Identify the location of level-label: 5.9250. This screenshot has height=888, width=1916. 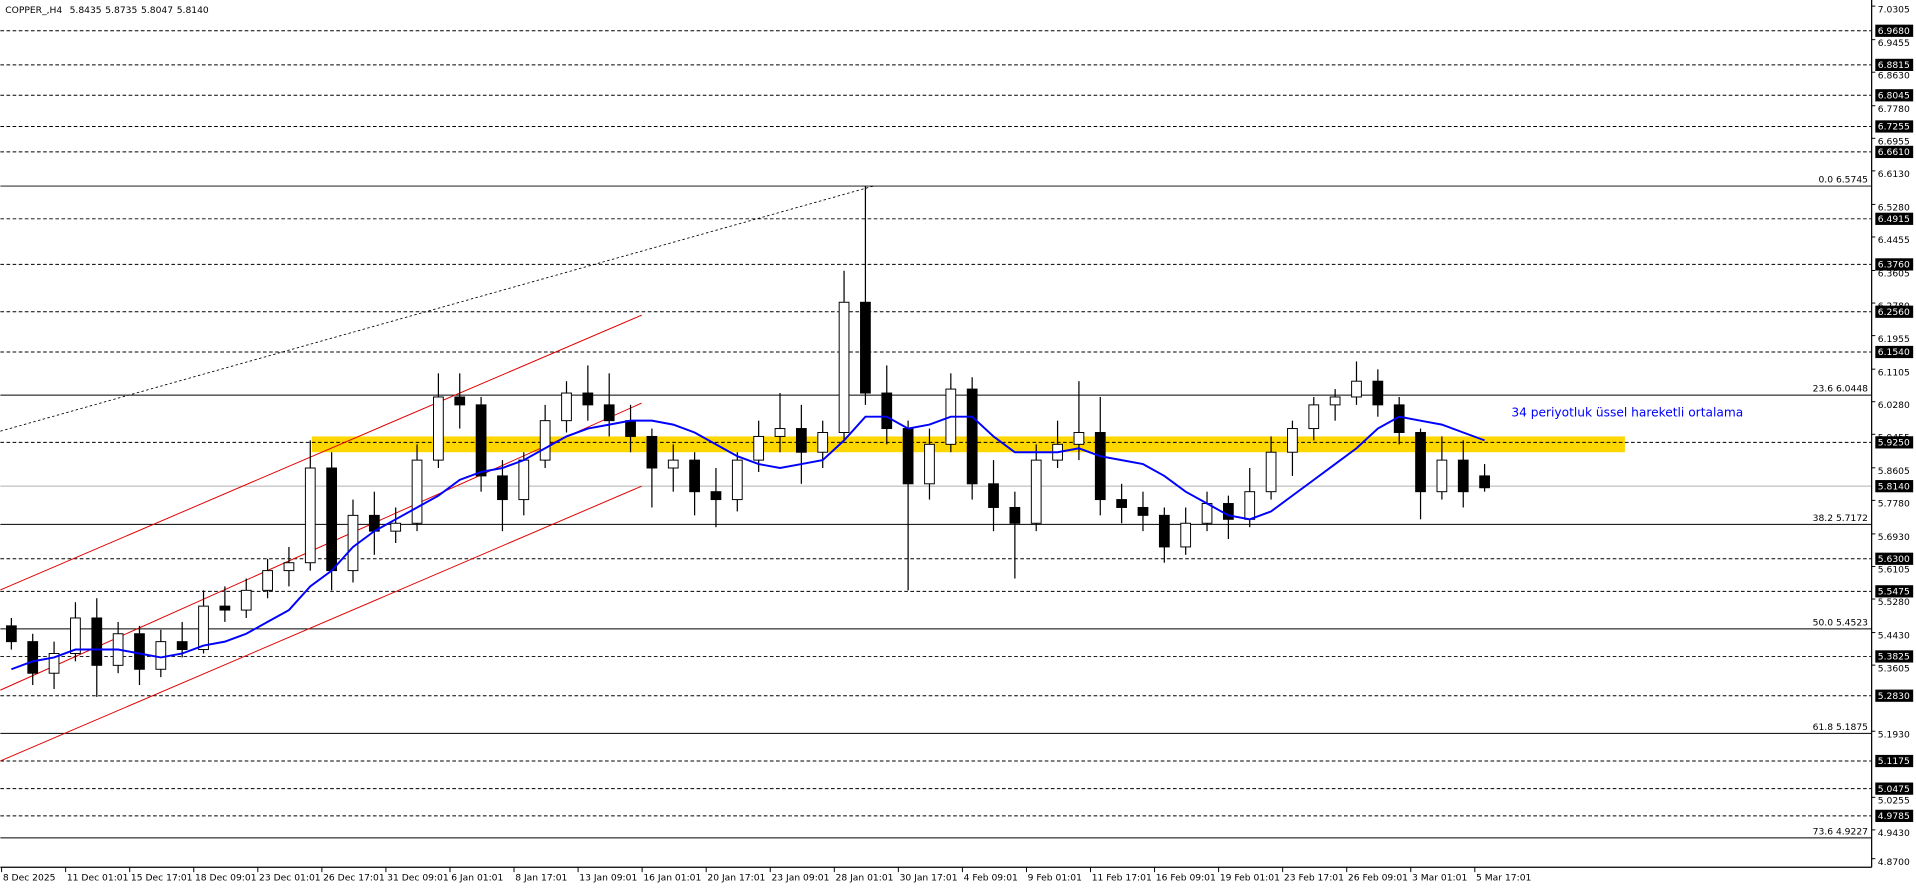
(1894, 442).